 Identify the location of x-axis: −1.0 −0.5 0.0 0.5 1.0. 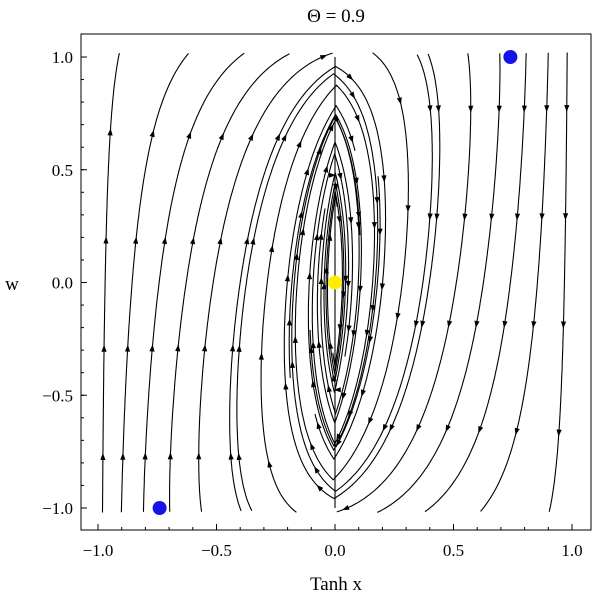
(333, 542).